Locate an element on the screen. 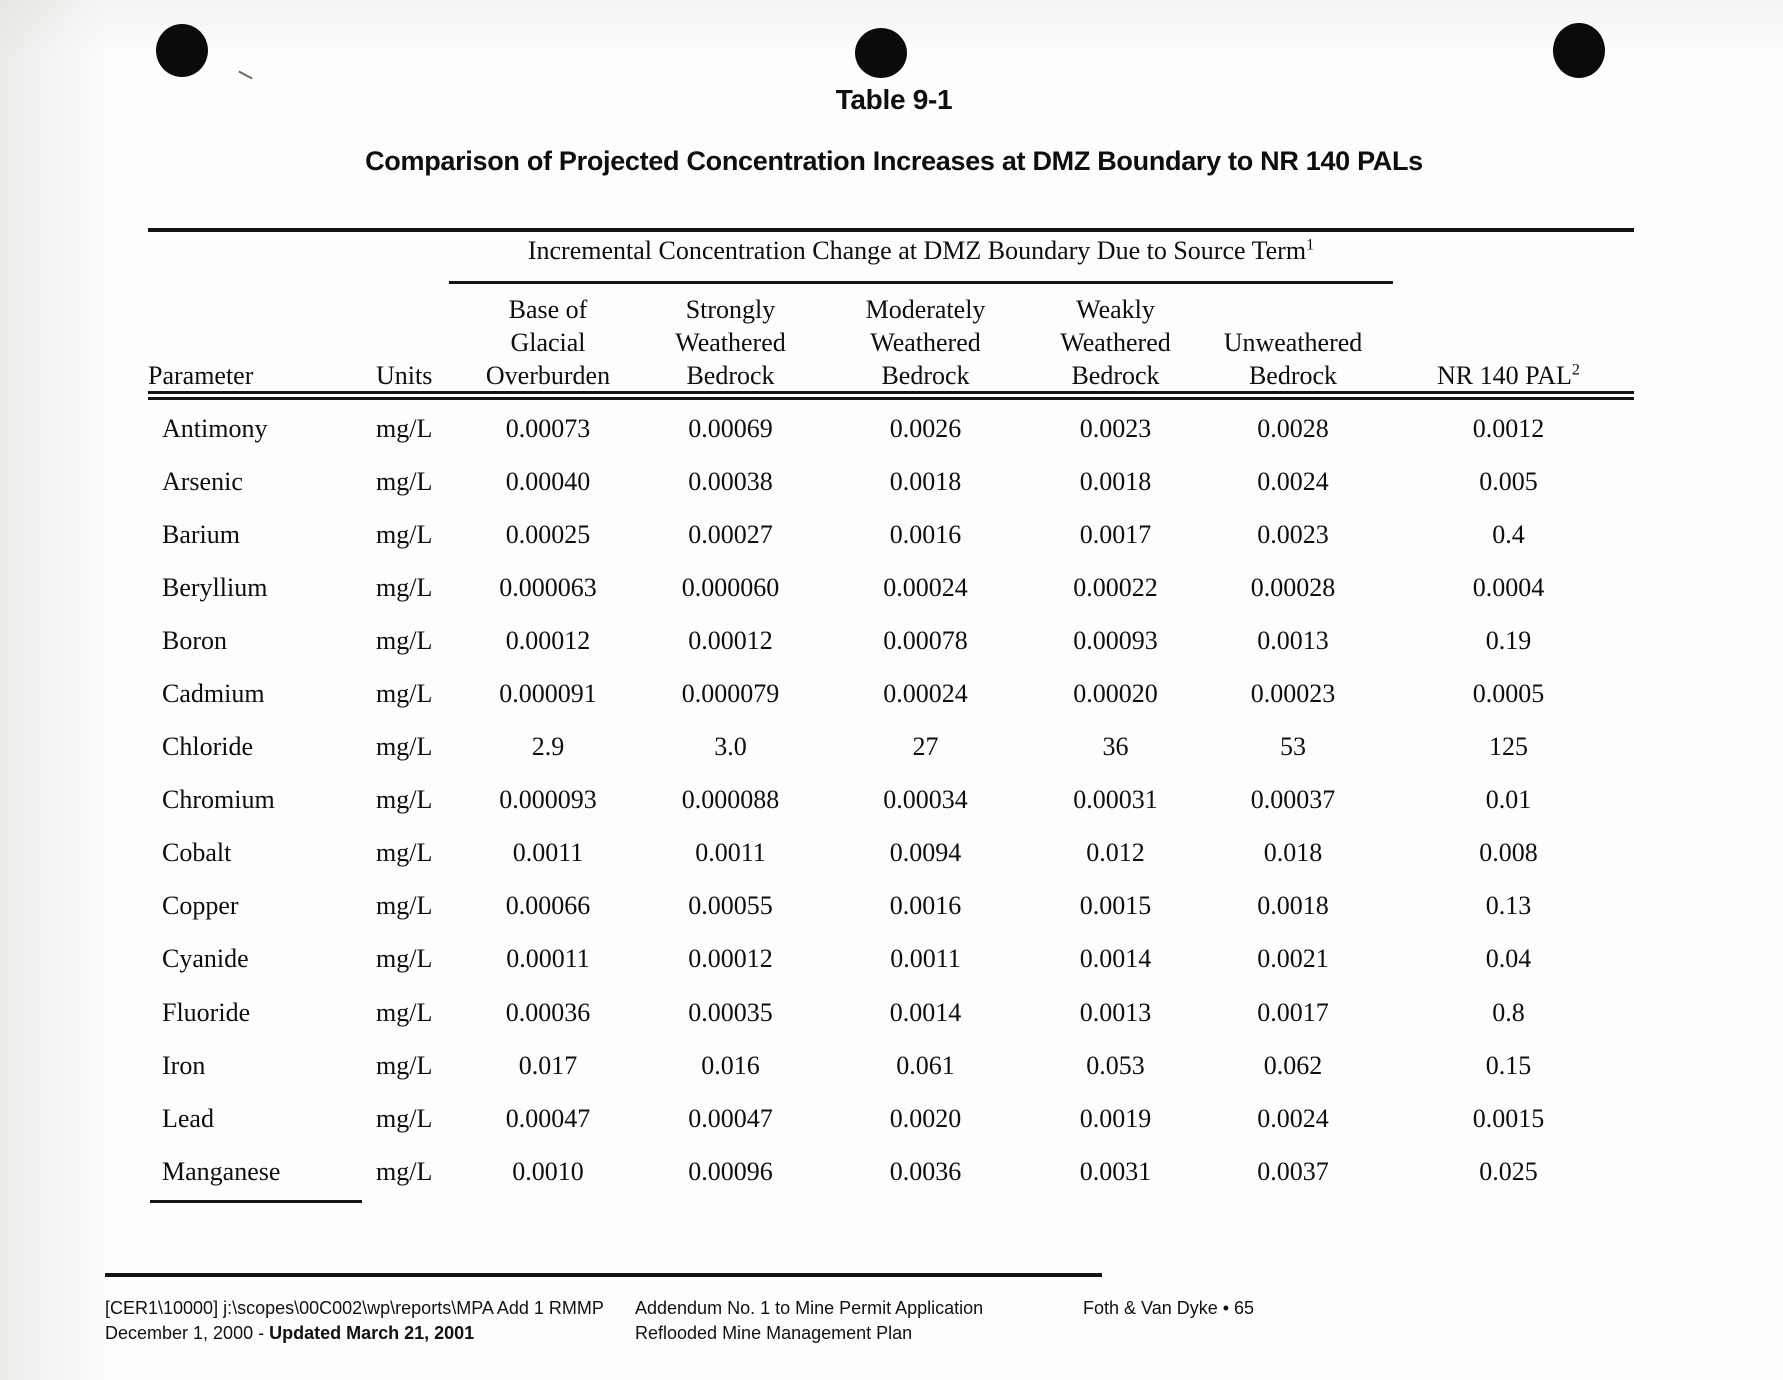  value-cell: 0.00035 is located at coordinates (730, 1012).